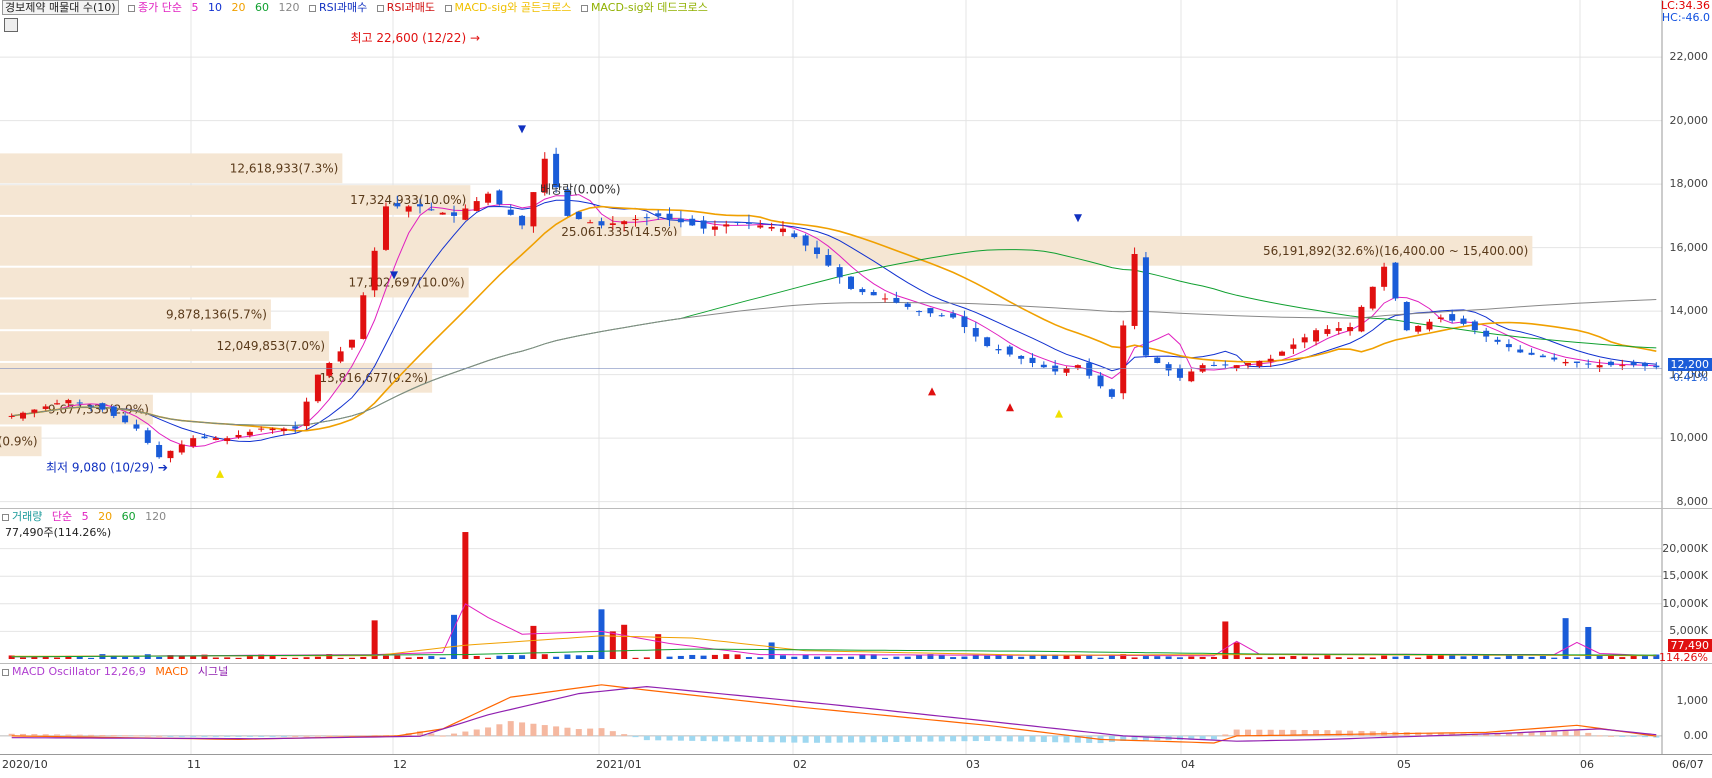  What do you see at coordinates (239, 7) in the screenshot?
I see `legend-ma-20: 20` at bounding box center [239, 7].